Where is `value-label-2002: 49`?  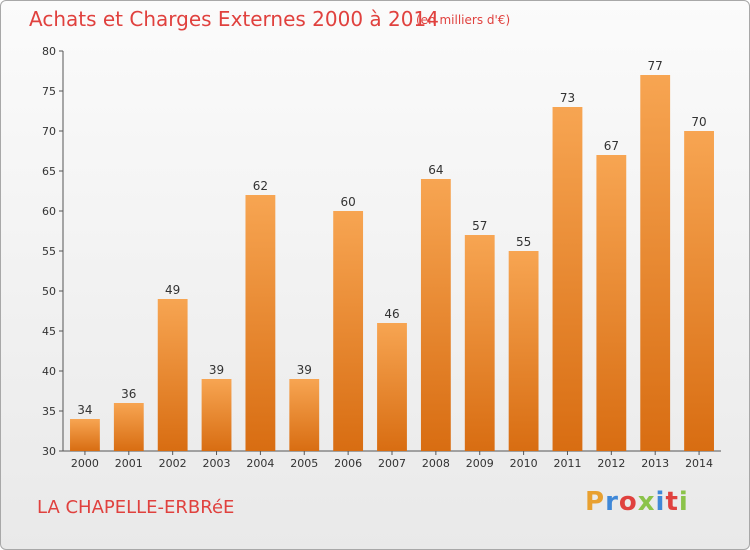 value-label-2002: 49 is located at coordinates (172, 290).